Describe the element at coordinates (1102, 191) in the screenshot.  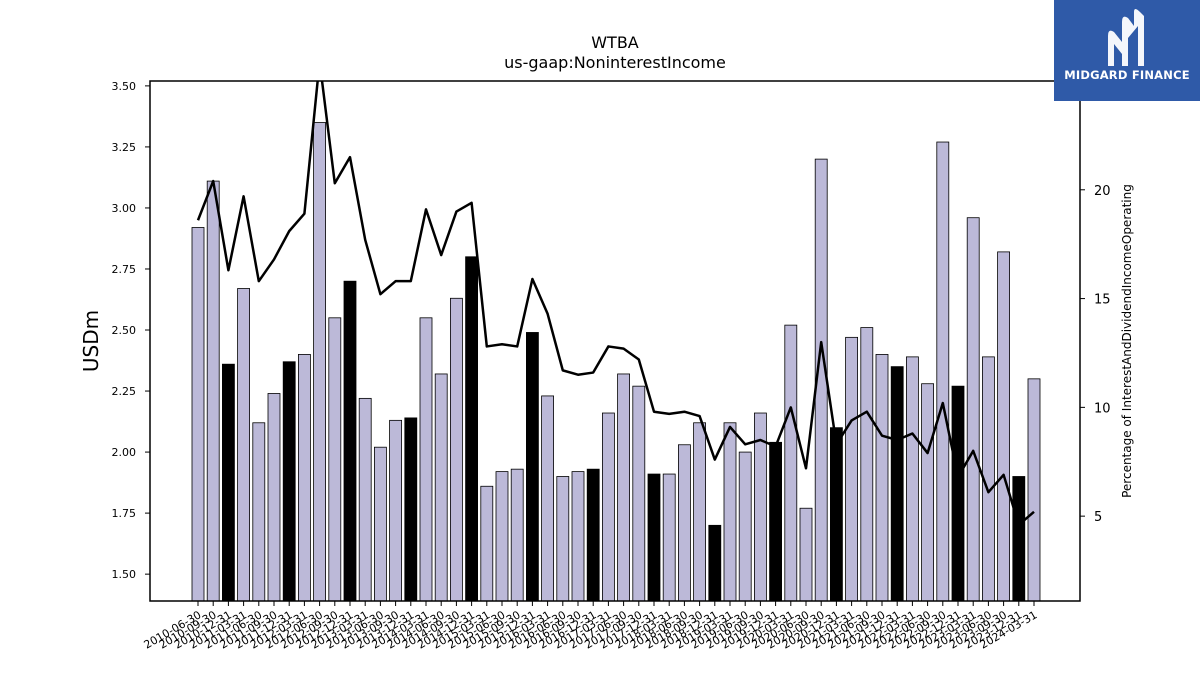
I see `y2-tick-label: 20` at that location.